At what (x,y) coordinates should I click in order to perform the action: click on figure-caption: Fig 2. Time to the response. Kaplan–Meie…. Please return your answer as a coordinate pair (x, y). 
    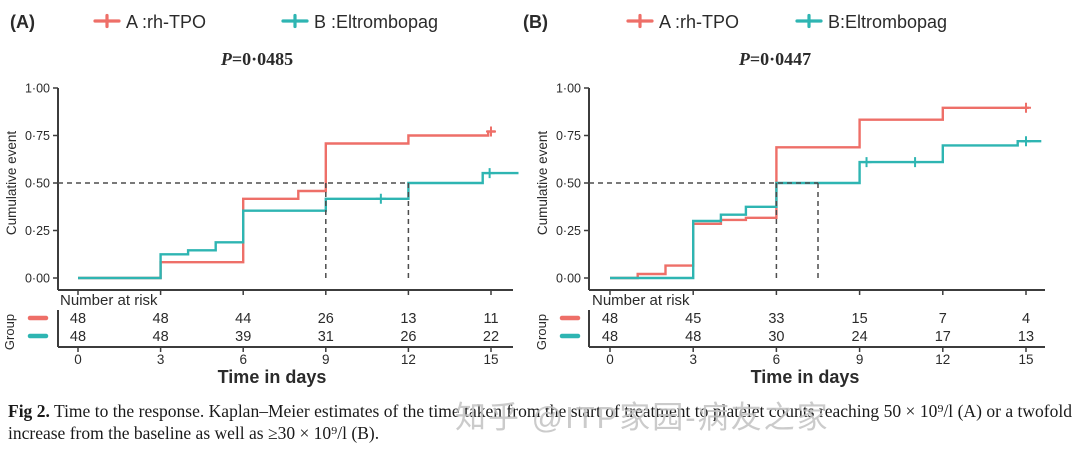
    Looking at the image, I should click on (540, 422).